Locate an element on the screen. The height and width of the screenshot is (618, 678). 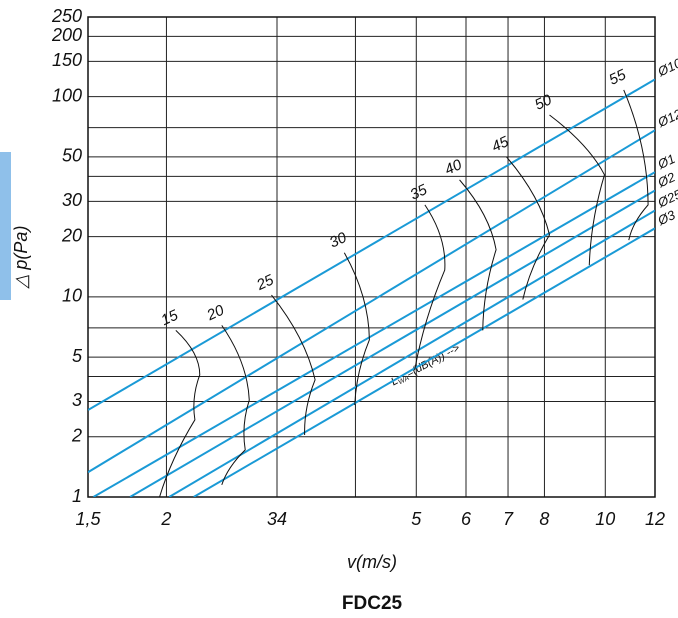
legend-label: Ø12 is located at coordinates (666, 118).